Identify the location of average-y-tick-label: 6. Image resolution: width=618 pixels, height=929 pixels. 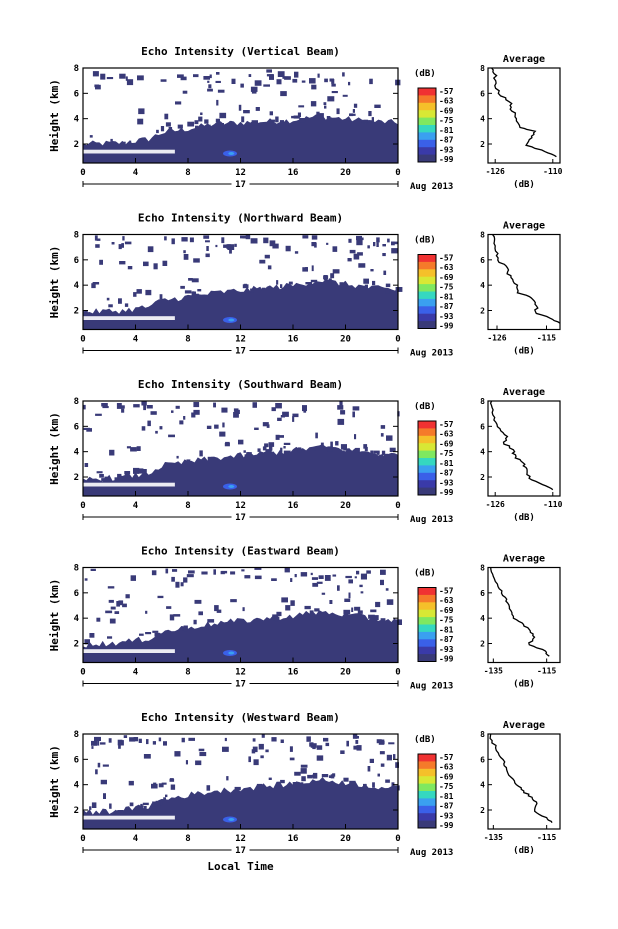
(482, 593).